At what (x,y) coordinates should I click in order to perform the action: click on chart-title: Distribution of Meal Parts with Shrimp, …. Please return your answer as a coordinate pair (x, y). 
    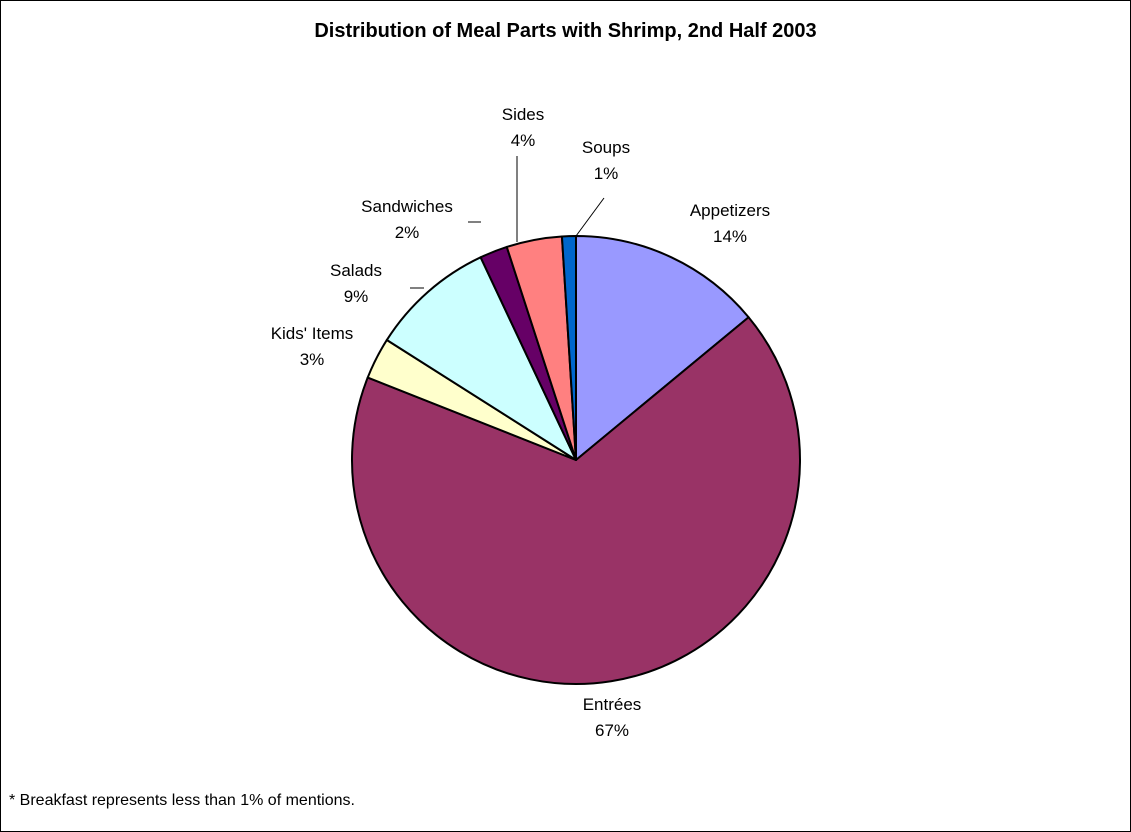
    Looking at the image, I should click on (565, 31).